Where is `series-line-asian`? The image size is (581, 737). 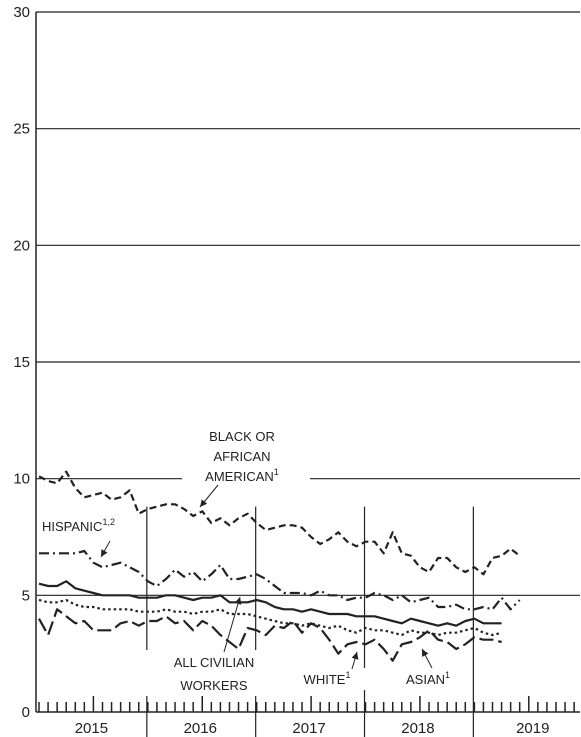 series-line-asian is located at coordinates (270, 635).